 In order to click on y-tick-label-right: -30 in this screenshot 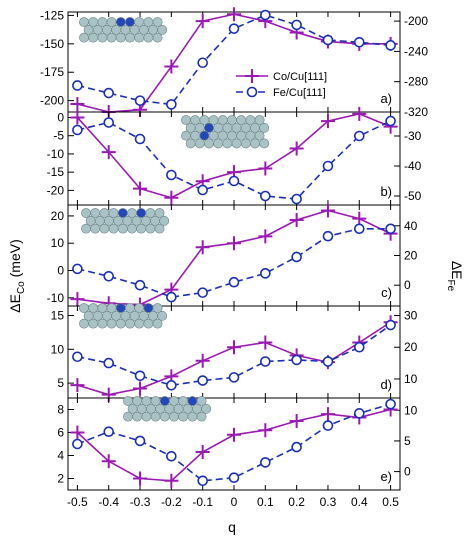, I will do `click(413, 136)`.